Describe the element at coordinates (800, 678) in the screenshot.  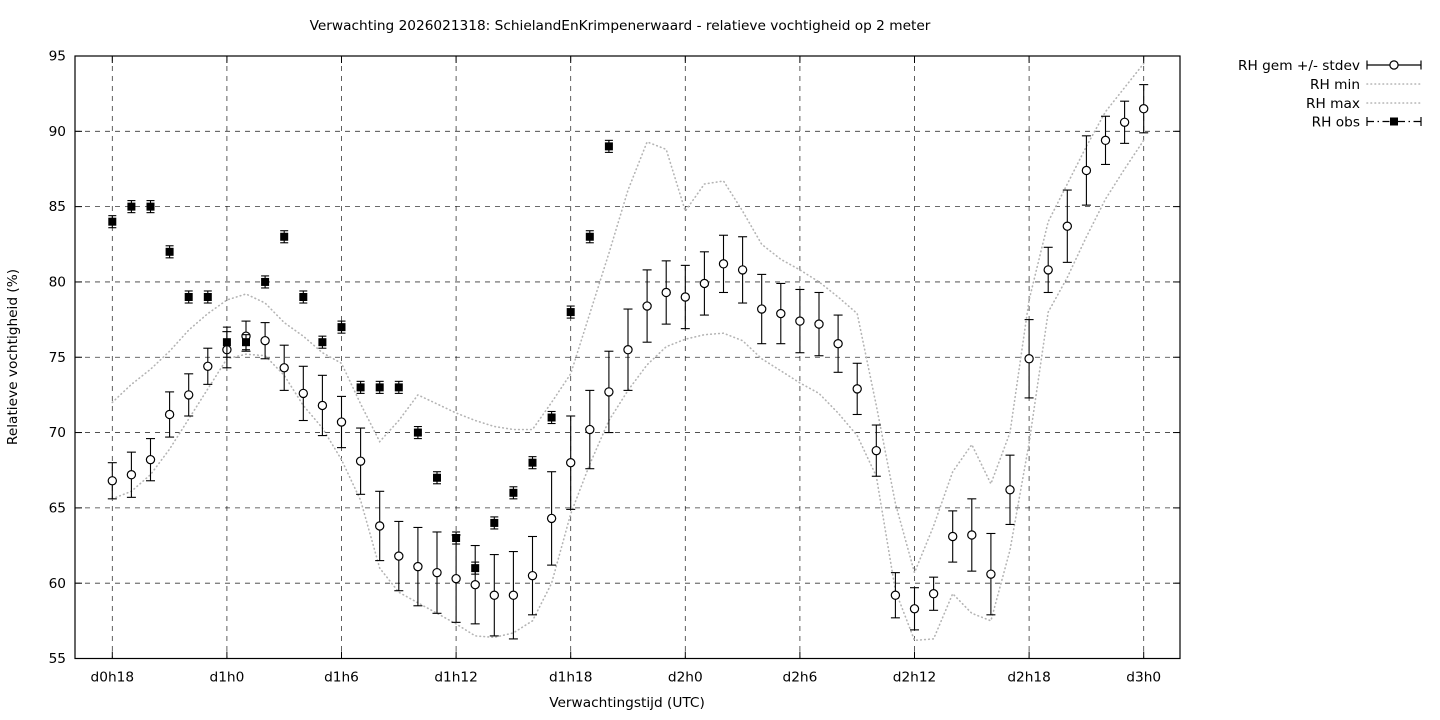
I see `x-tick-label: d2h6` at that location.